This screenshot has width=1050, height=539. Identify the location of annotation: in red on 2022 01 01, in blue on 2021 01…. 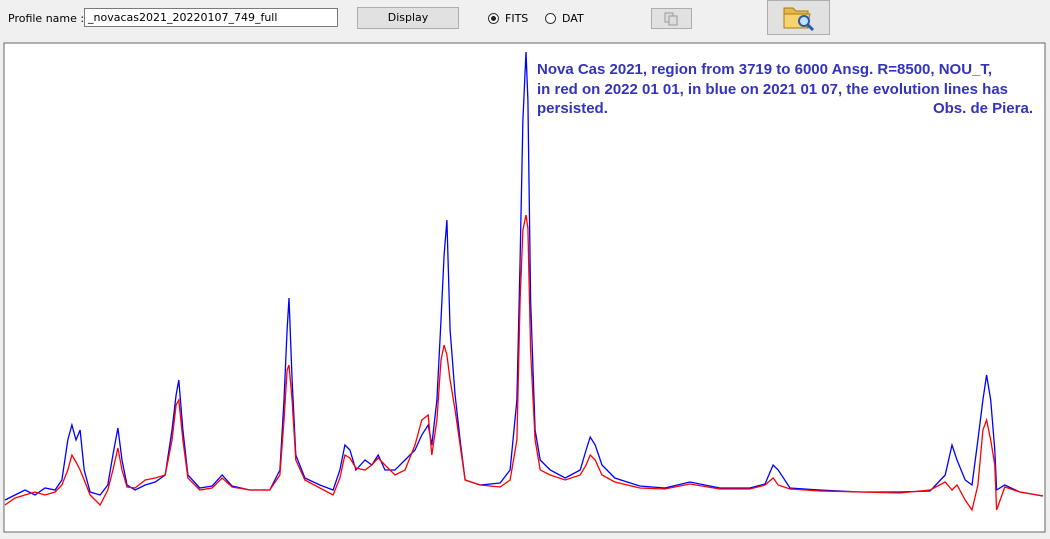
(772, 89).